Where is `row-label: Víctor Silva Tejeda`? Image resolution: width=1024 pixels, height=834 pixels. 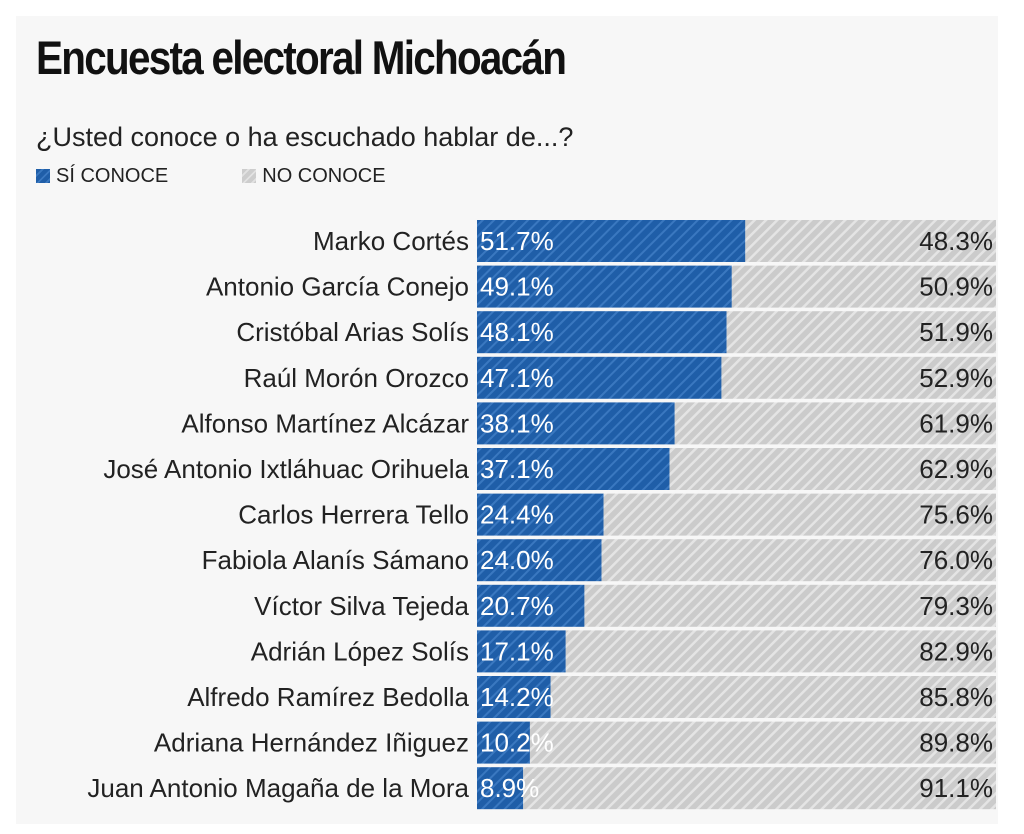
row-label: Víctor Silva Tejeda is located at coordinates (361, 606).